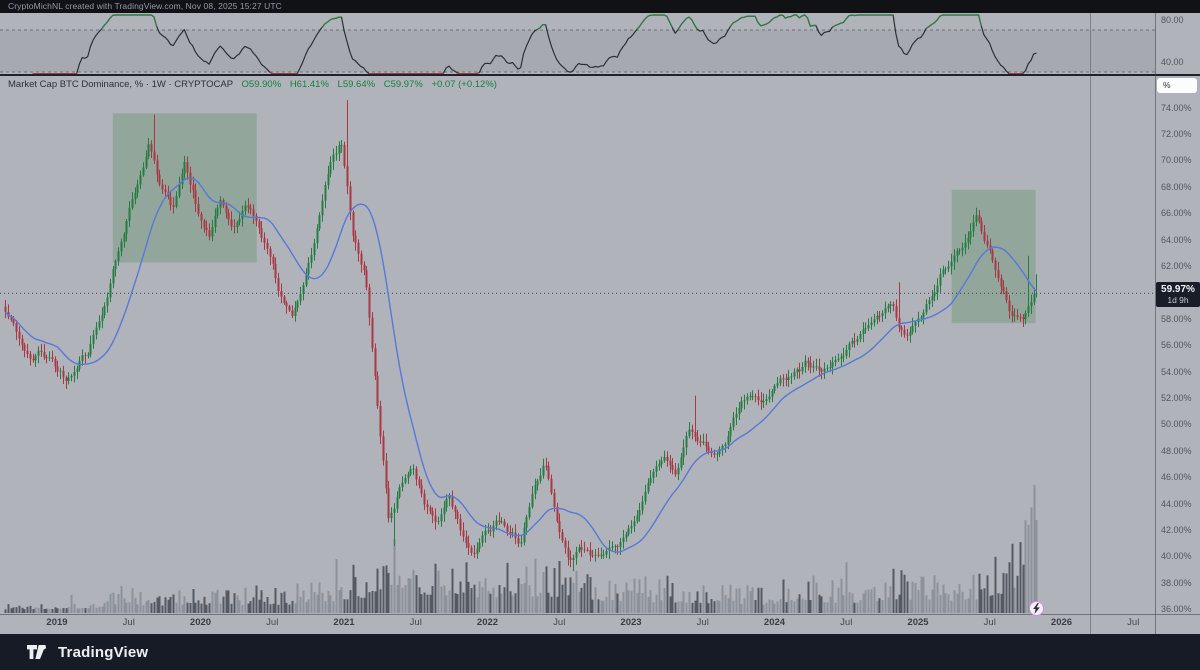  I want to click on instant-trading-marker, so click(1037, 608).